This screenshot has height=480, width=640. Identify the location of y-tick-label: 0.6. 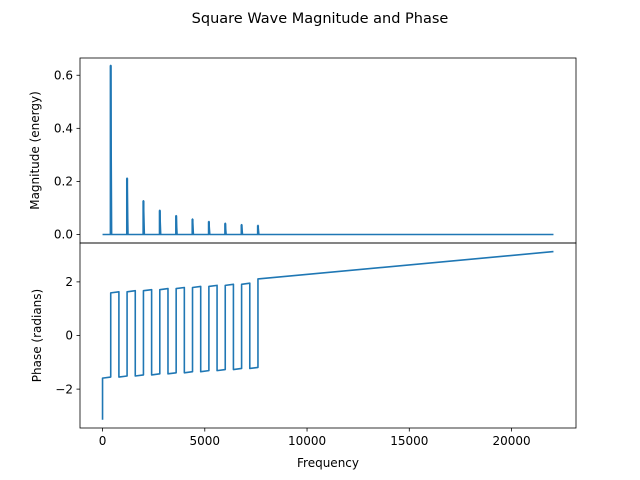
(63, 75).